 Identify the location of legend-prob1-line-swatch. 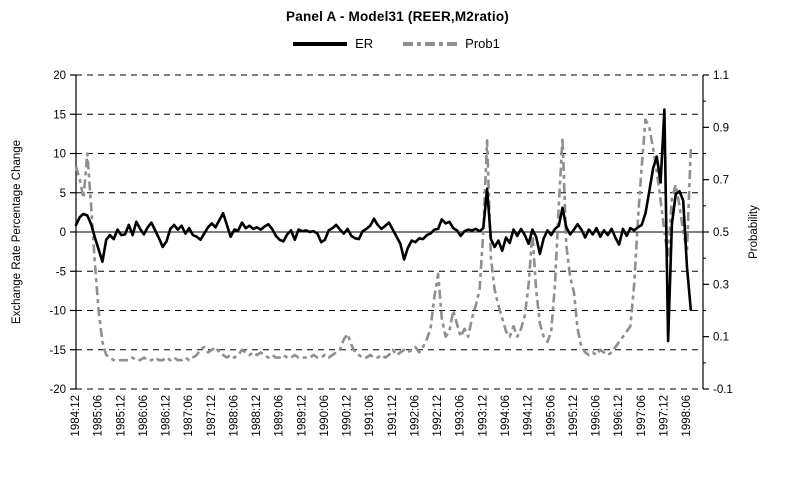
(430, 43).